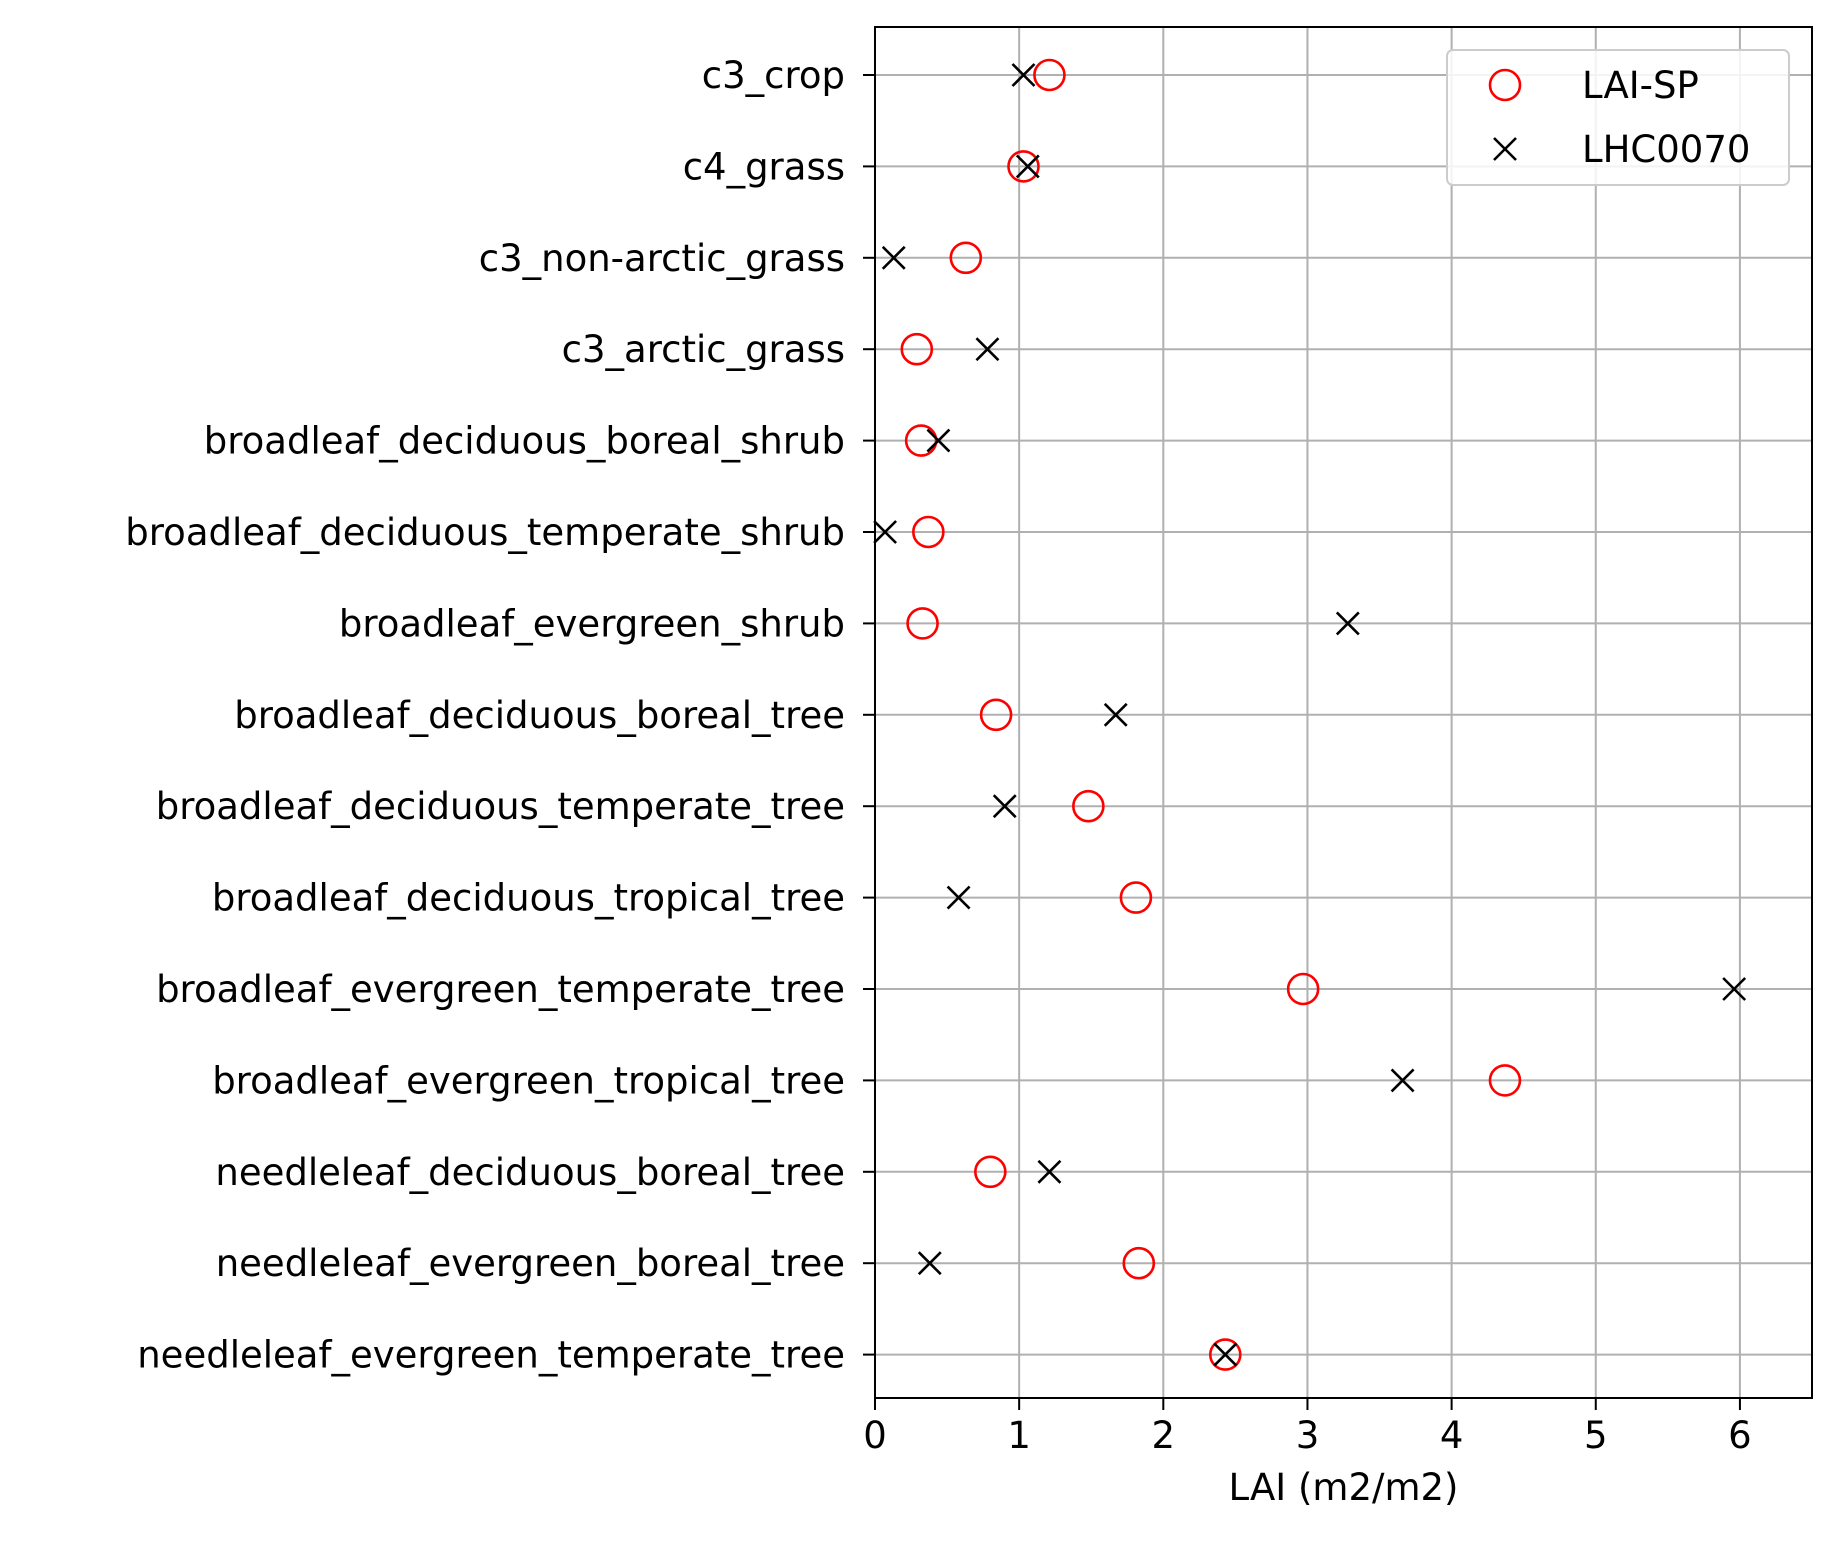  What do you see at coordinates (1505, 149) in the screenshot?
I see `legend-marker-lhc0070` at bounding box center [1505, 149].